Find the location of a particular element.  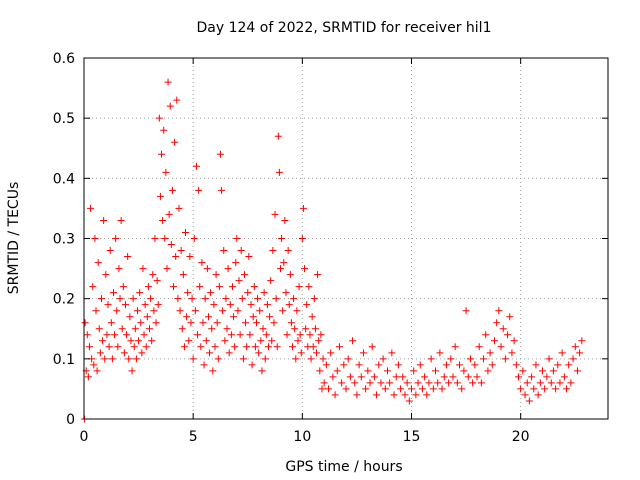

y-tick-label: 0.3 is located at coordinates (64, 240).